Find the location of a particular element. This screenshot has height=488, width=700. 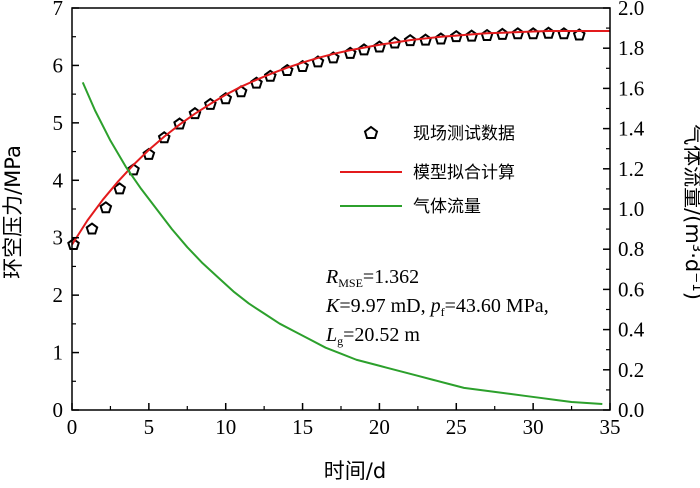

legend: 现场测试数据 模型拟合计算 气体流量 is located at coordinates (427, 170).